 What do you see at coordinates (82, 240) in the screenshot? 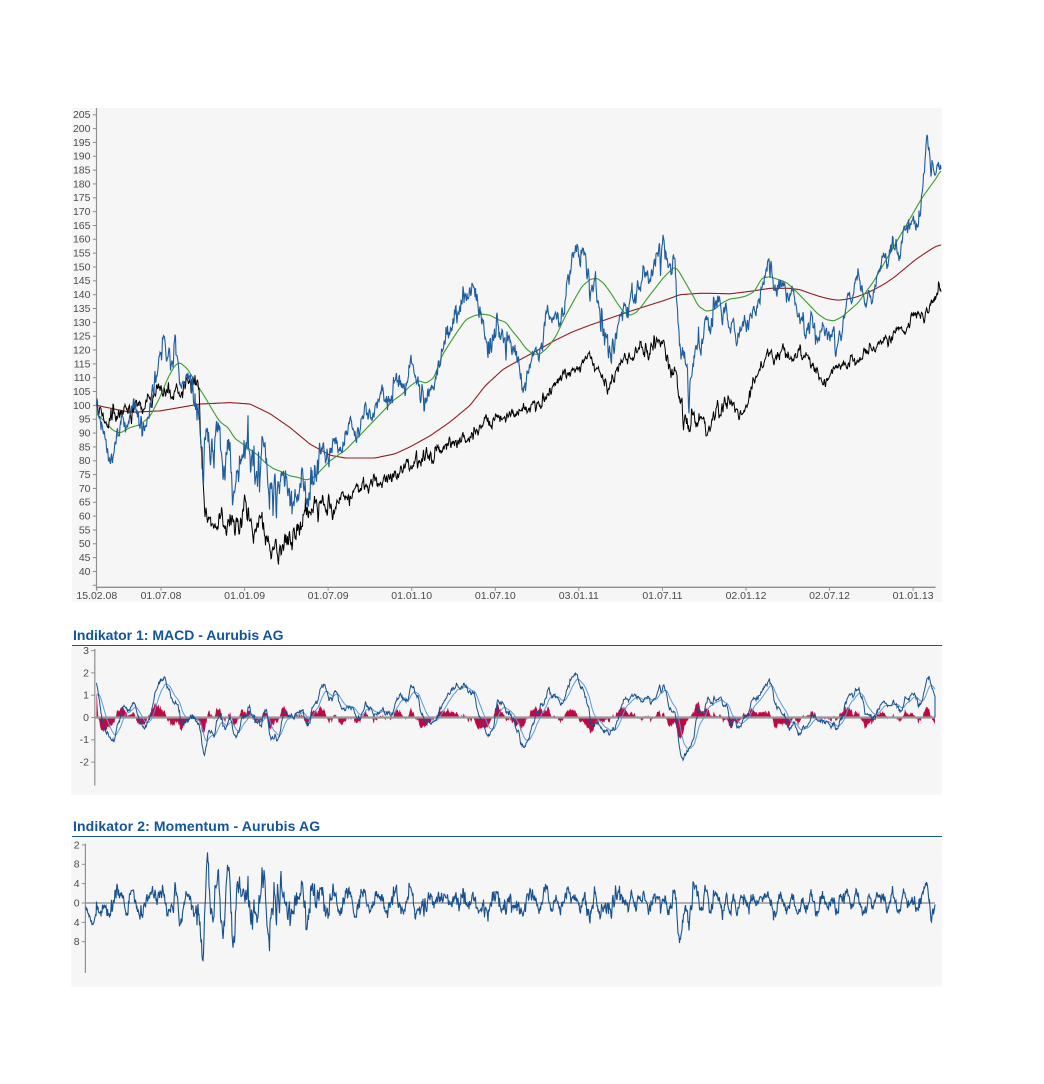
I see `svg-text: 160` at bounding box center [82, 240].